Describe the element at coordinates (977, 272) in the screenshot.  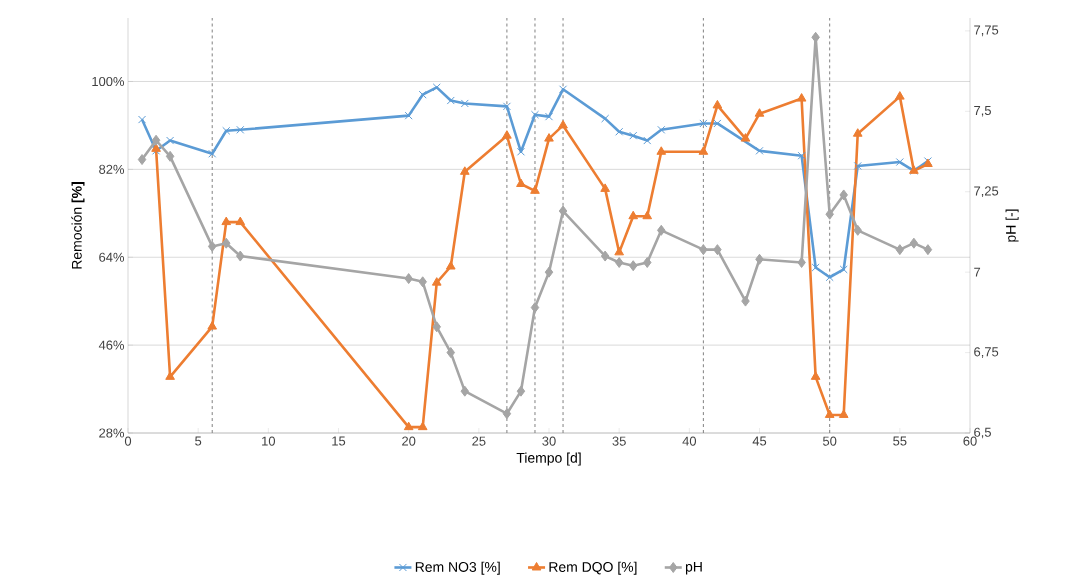
I see `y2-tick-label: 7` at that location.